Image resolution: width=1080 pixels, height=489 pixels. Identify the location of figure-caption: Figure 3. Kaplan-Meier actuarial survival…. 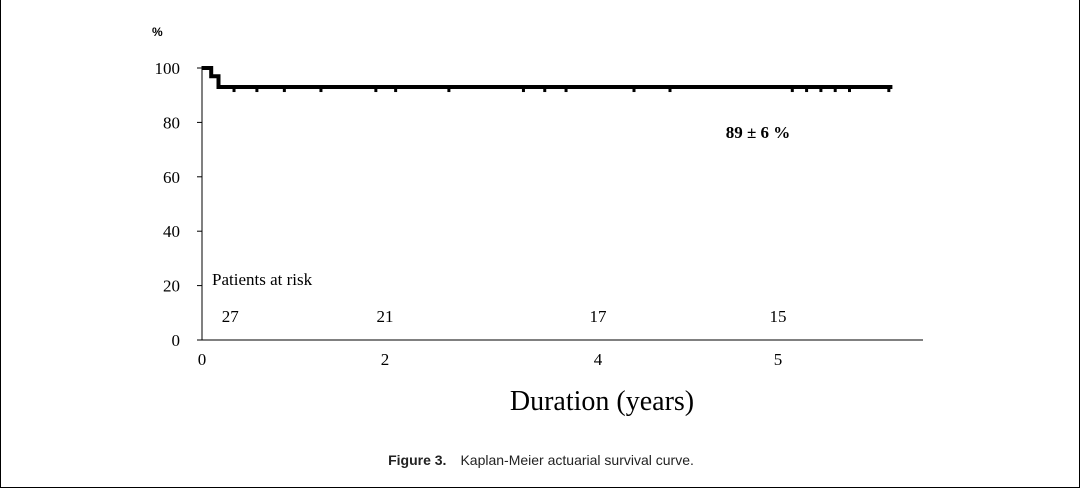
(540, 460).